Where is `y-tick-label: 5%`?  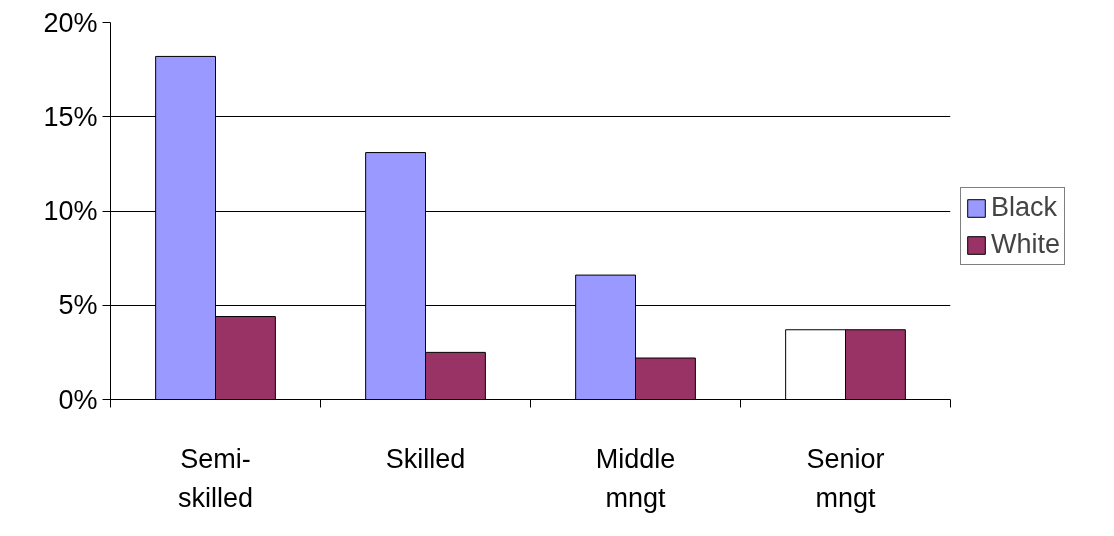
y-tick-label: 5% is located at coordinates (78, 305).